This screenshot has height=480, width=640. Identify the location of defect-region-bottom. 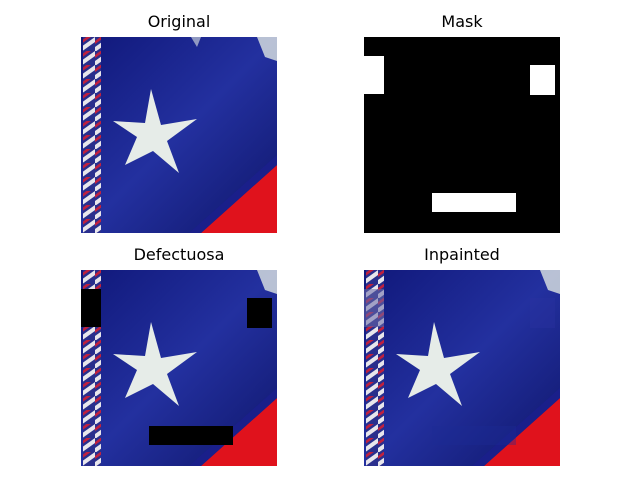
(191, 435).